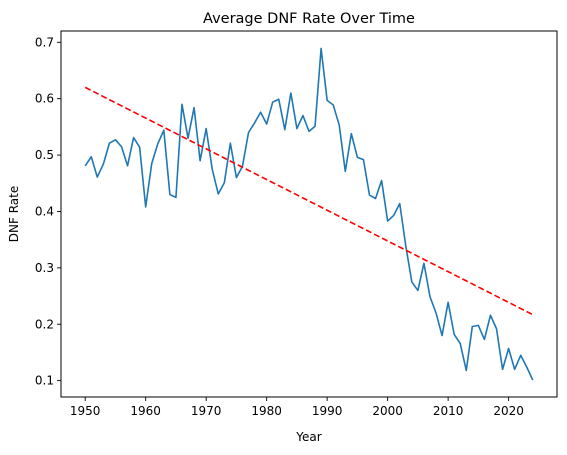  What do you see at coordinates (44, 381) in the screenshot?
I see `y-tick-label: 0.1` at bounding box center [44, 381].